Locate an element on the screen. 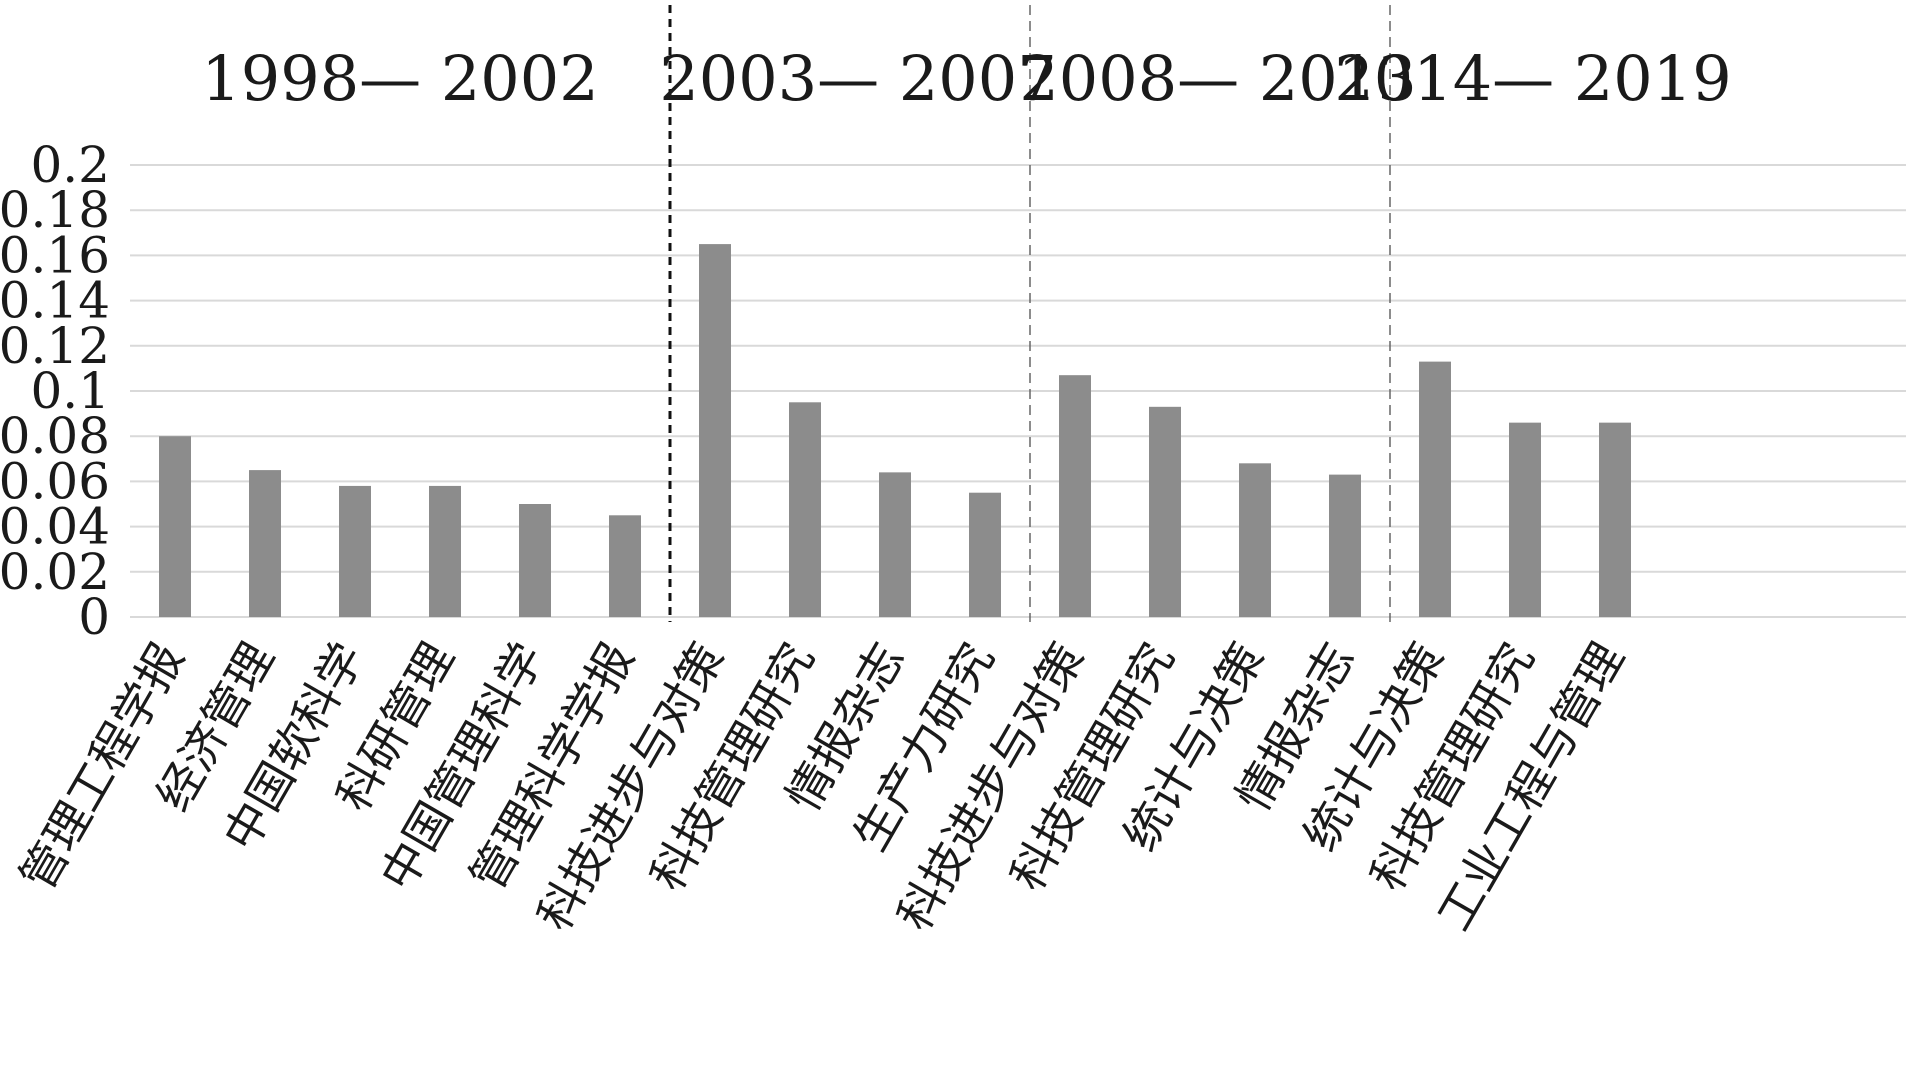 The width and height of the screenshot is (1906, 1070). period-label: 2008— 2013 is located at coordinates (1217, 78).